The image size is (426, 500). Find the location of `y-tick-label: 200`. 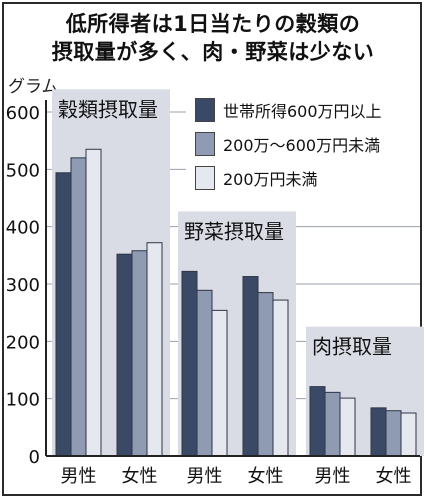

y-tick-label: 200 is located at coordinates (23, 342).